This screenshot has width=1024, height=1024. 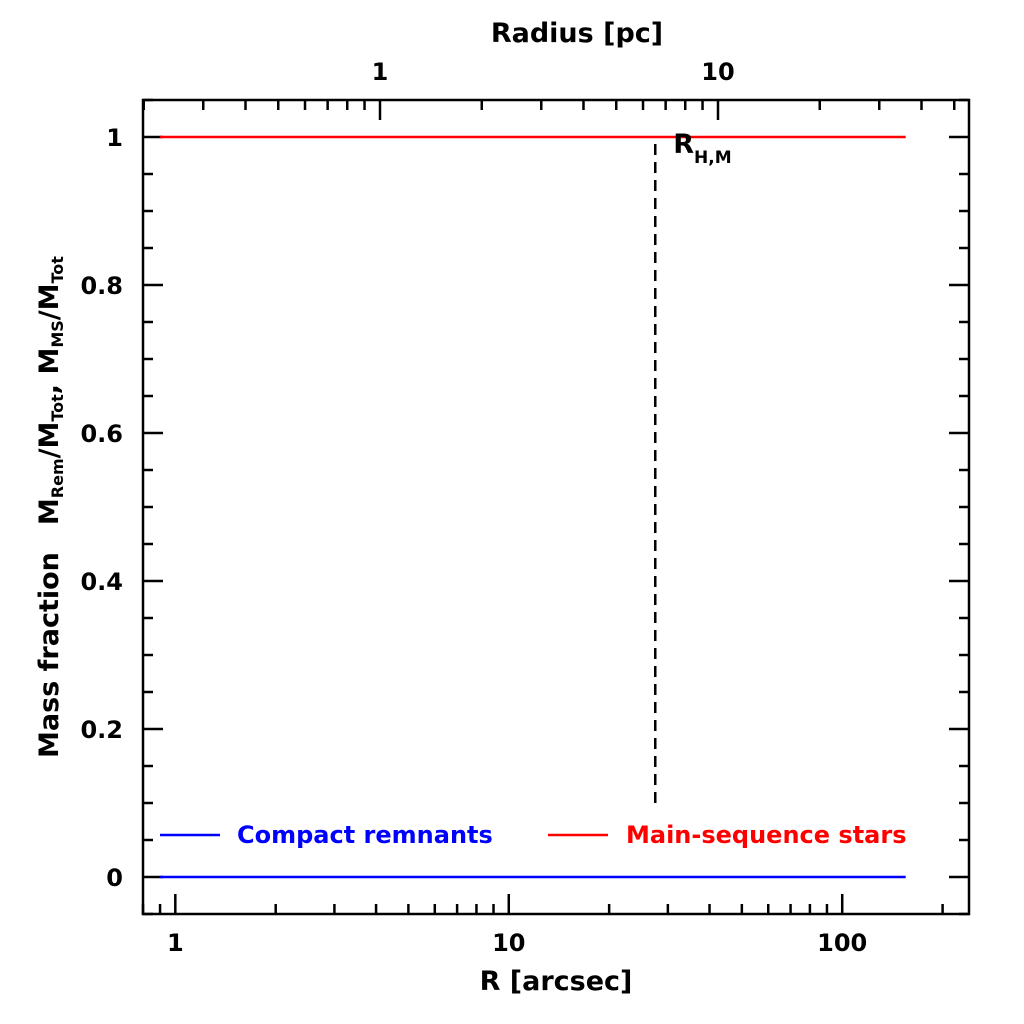 What do you see at coordinates (842, 943) in the screenshot?
I see `x-tick-label: 100` at bounding box center [842, 943].